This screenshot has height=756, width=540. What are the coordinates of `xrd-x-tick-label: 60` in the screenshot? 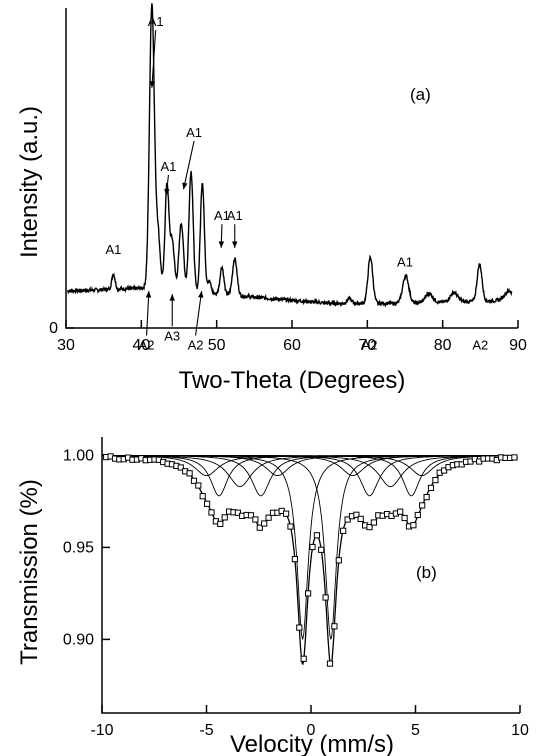 It's located at (292, 345).